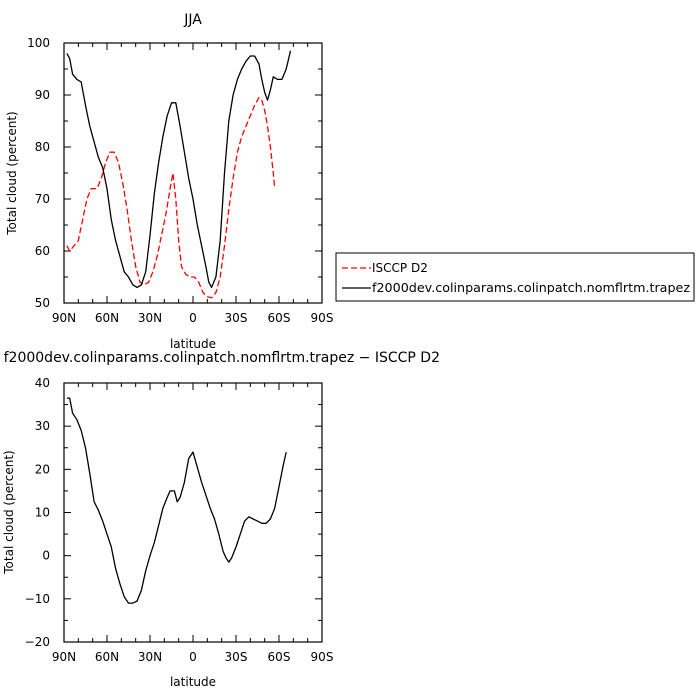 The height and width of the screenshot is (700, 700). Describe the element at coordinates (37, 599) in the screenshot. I see `panel-2-y-tick-label: −10` at that location.